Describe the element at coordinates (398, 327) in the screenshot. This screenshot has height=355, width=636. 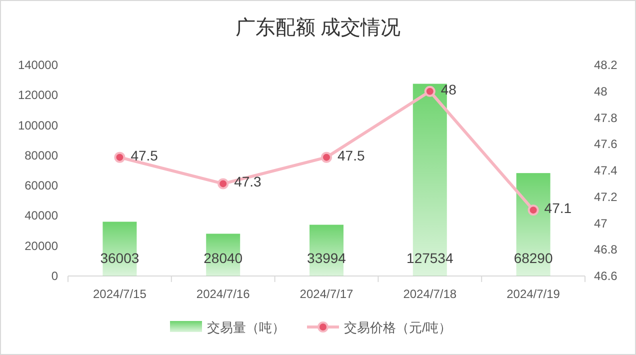
I see `legend-label: 交易价格（元/吨）` at that location.